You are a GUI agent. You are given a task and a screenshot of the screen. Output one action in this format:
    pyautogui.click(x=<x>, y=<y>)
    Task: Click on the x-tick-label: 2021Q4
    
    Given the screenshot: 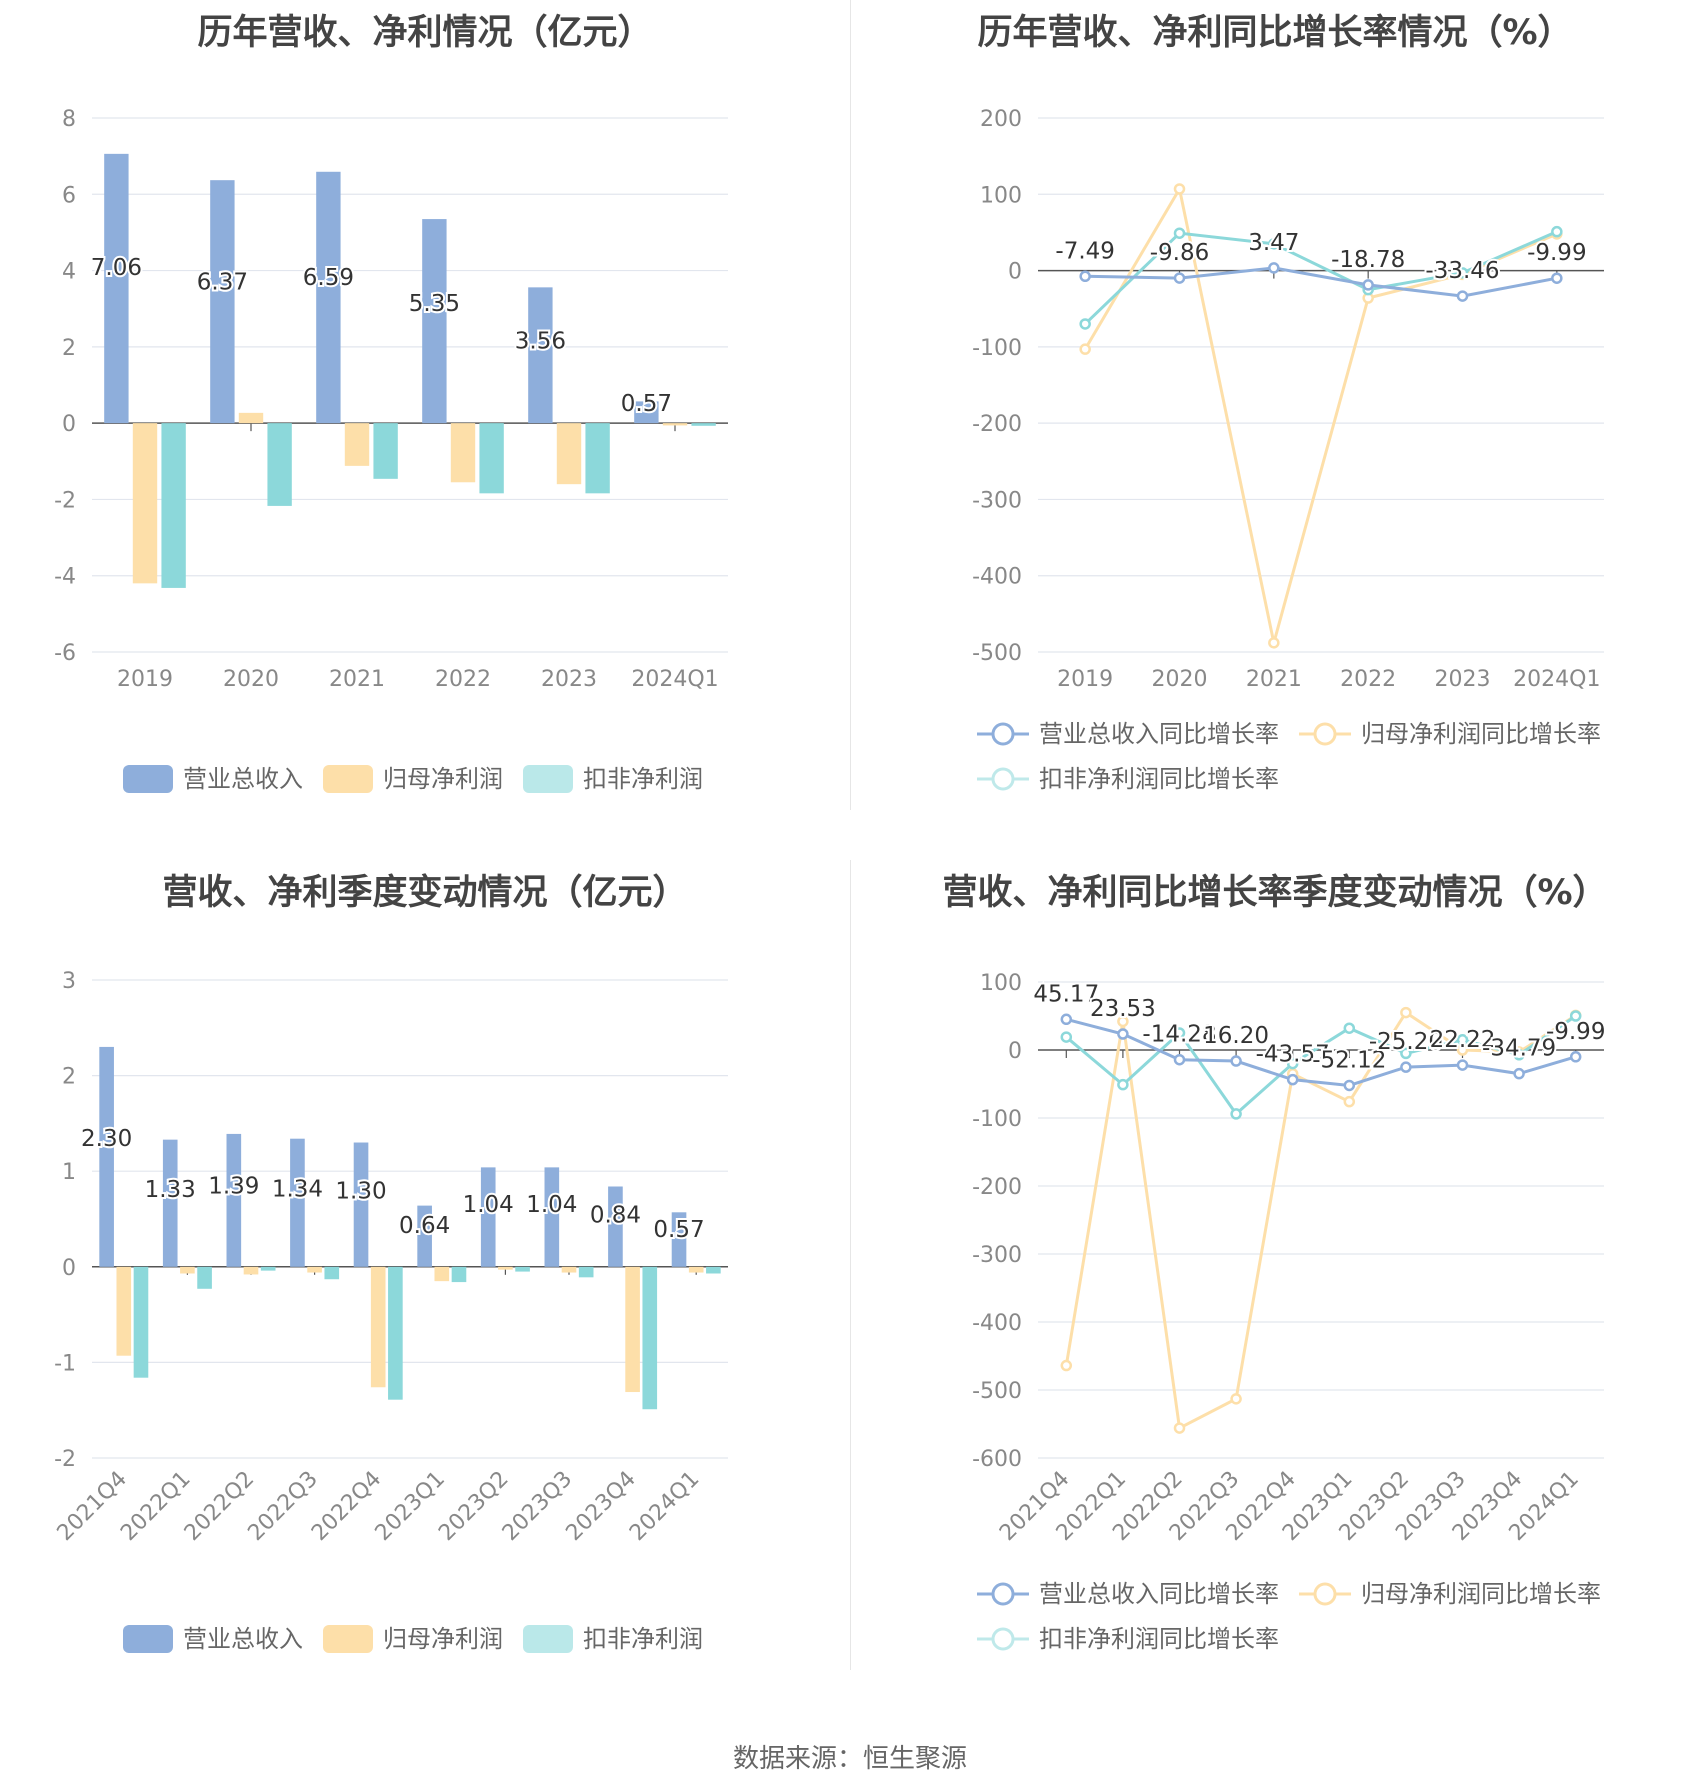 What is the action you would take?
    pyautogui.click(x=92, y=1506)
    